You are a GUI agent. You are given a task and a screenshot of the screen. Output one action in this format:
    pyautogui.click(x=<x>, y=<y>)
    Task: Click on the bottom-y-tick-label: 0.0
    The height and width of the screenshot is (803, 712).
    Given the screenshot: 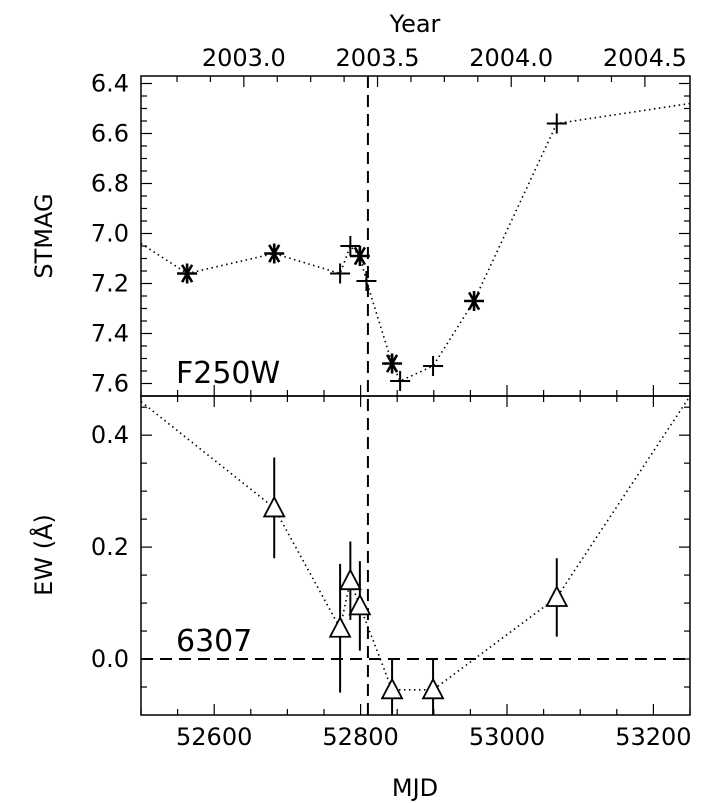 What is the action you would take?
    pyautogui.click(x=110, y=659)
    